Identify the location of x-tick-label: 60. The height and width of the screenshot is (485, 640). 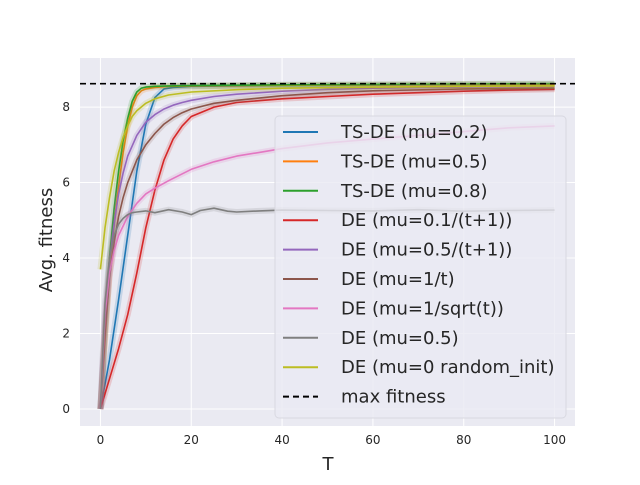
(372, 440).